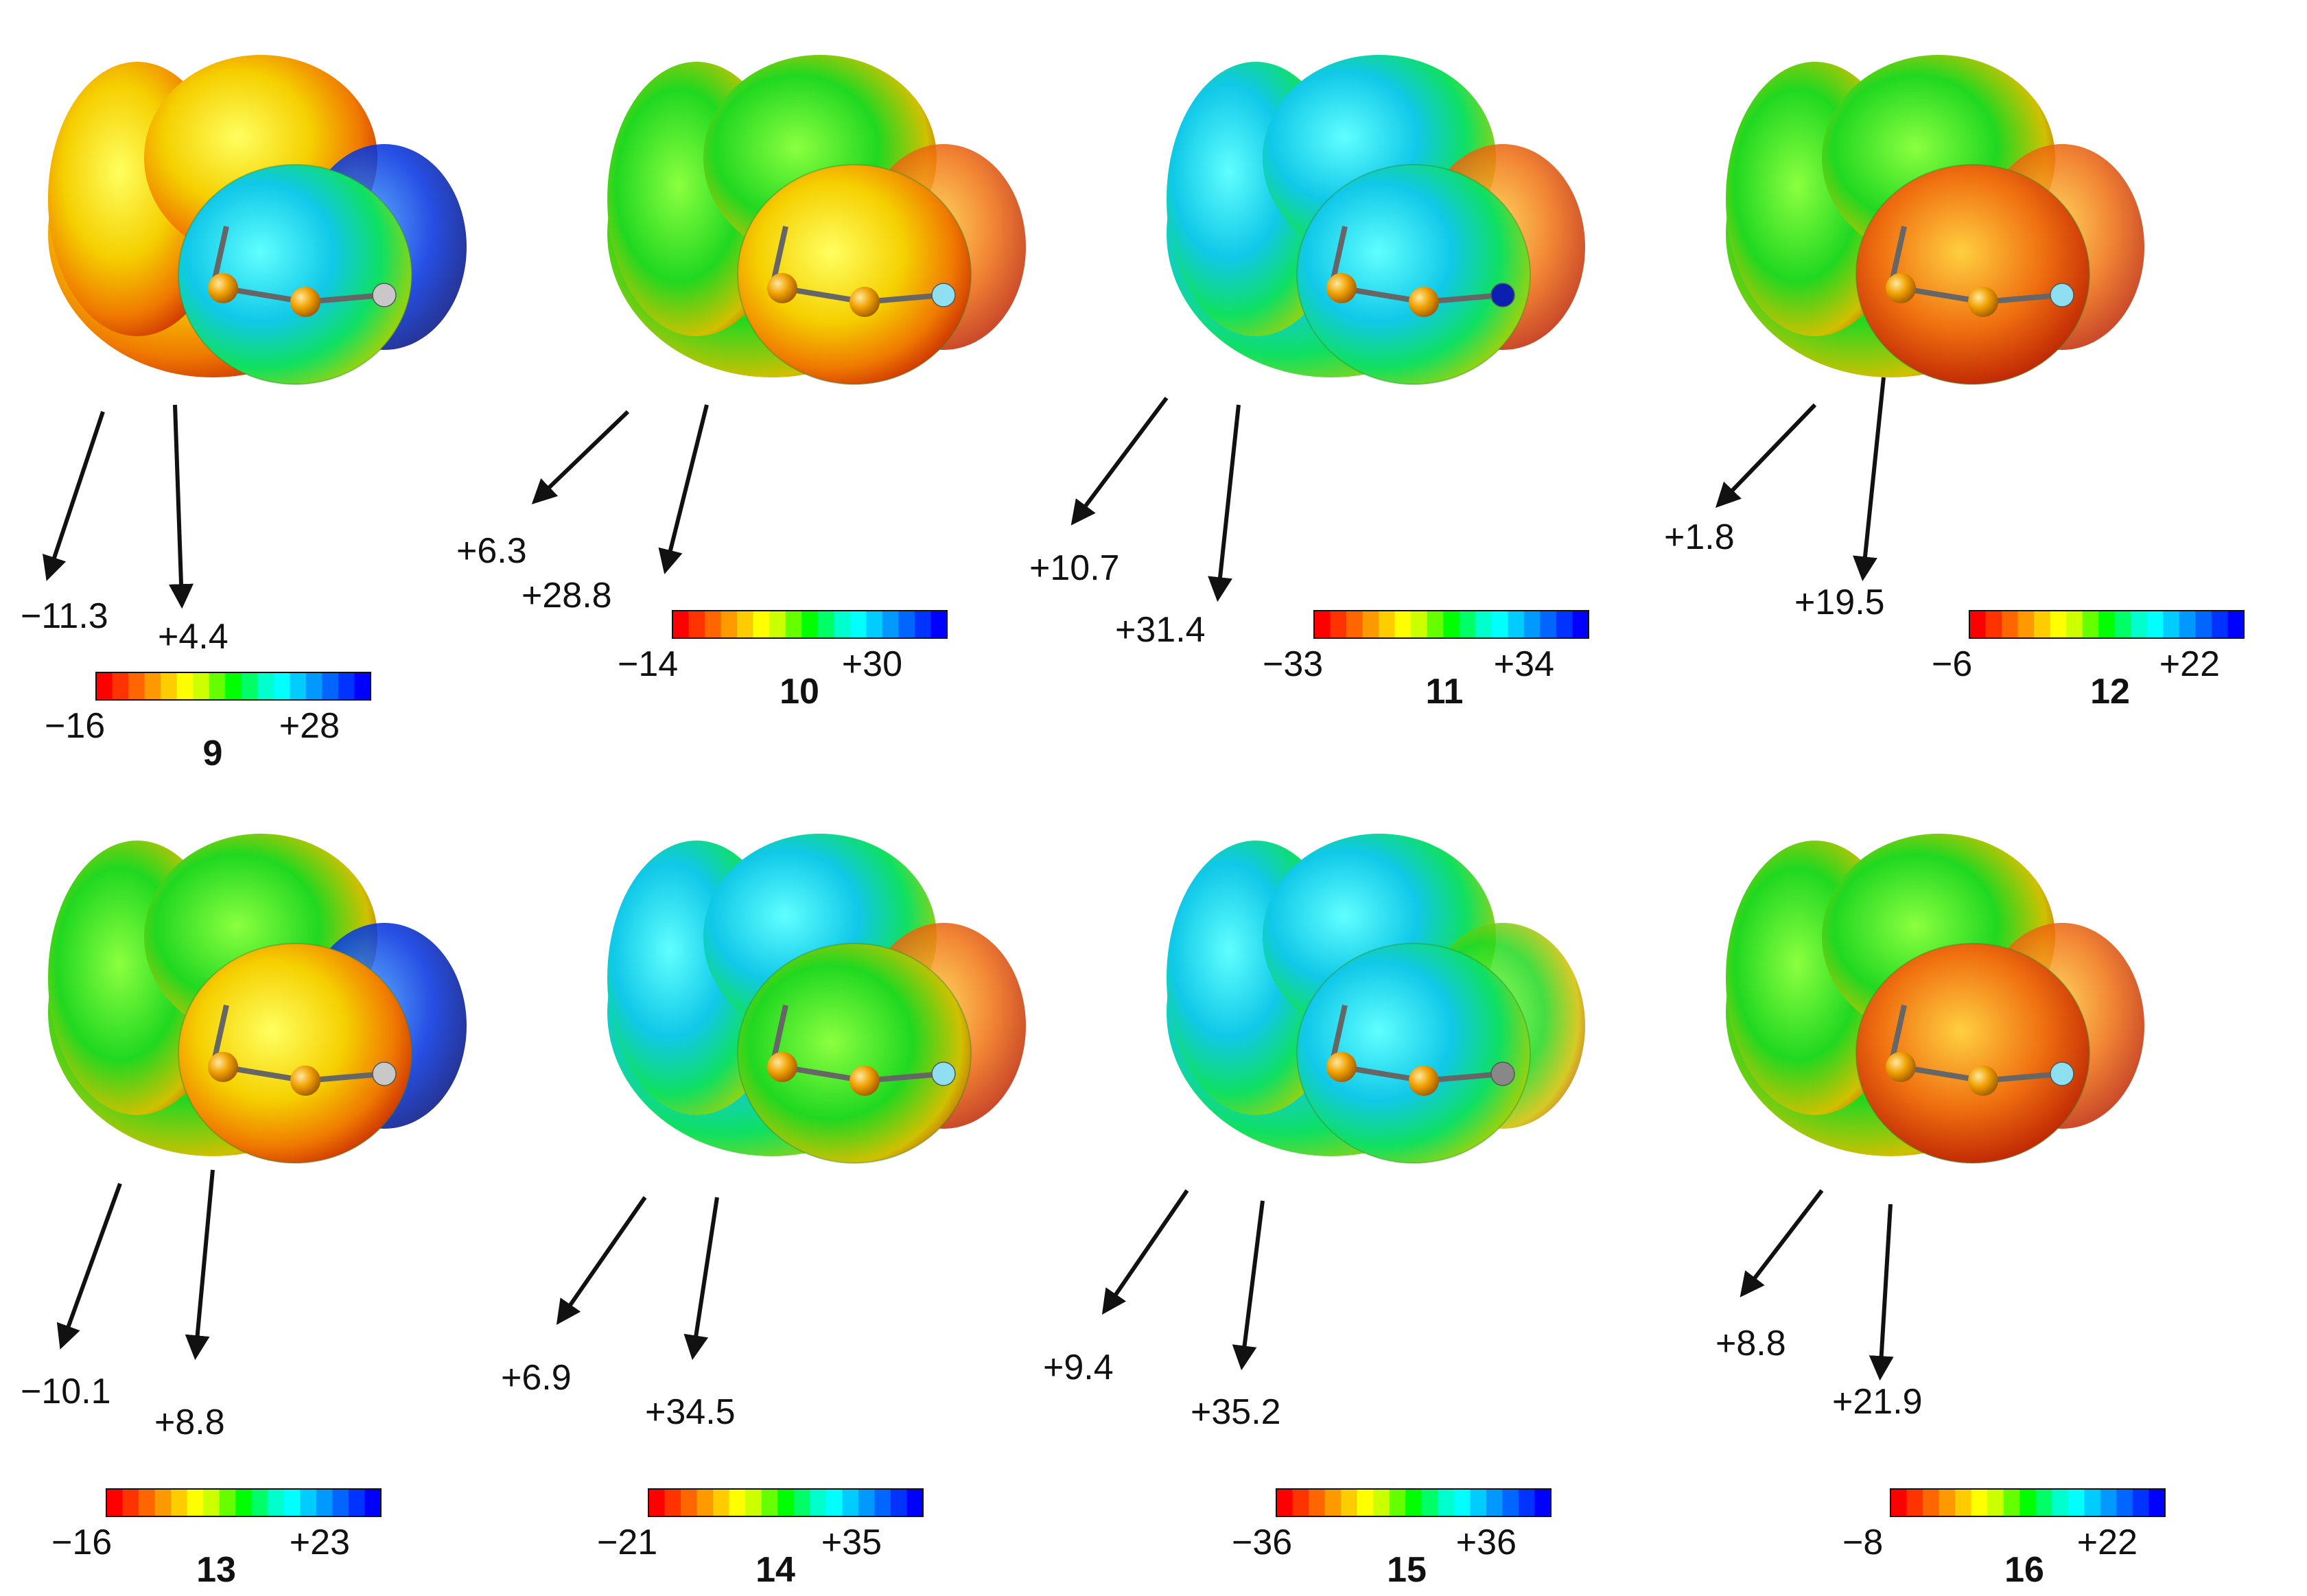 Image resolution: width=2307 pixels, height=1596 pixels. What do you see at coordinates (851, 1542) in the screenshot?
I see `scale-max-label: +35` at bounding box center [851, 1542].